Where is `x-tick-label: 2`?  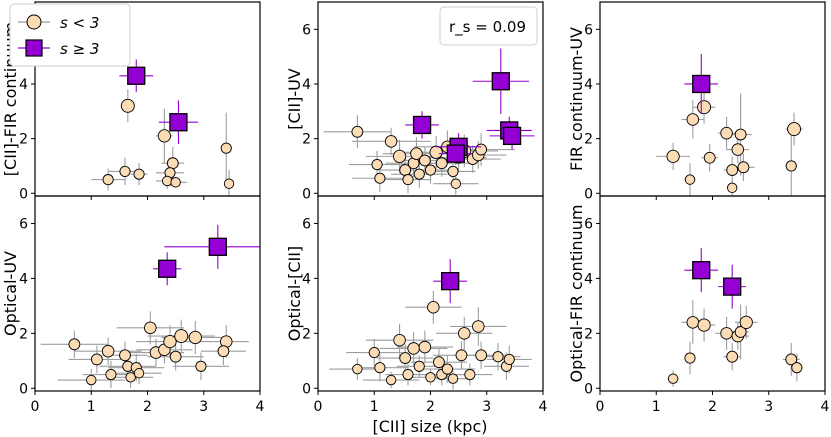 x-tick-label: 2 is located at coordinates (147, 407).